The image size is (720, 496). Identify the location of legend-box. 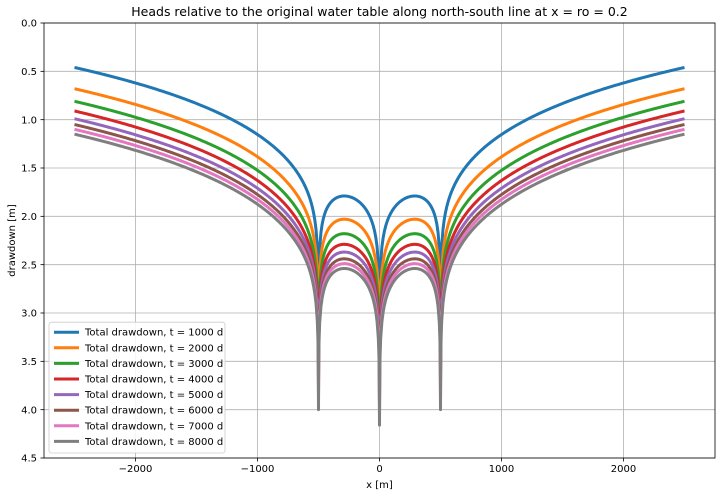
(137, 387).